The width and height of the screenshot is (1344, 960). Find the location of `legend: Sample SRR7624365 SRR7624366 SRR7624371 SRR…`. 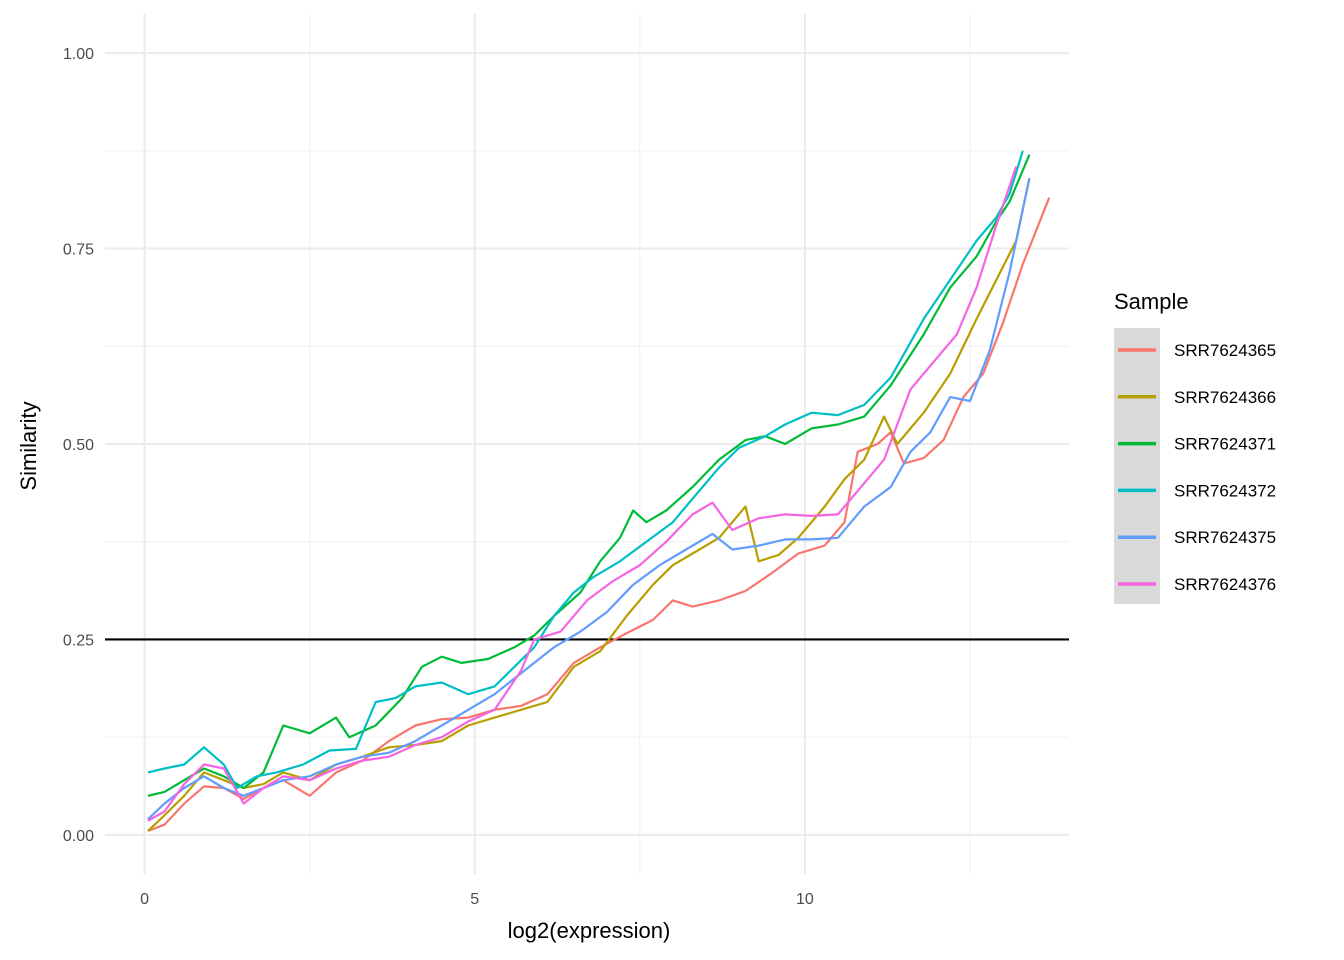

legend: Sample SRR7624365 SRR7624366 SRR7624371 SRR… is located at coordinates (1195, 446).